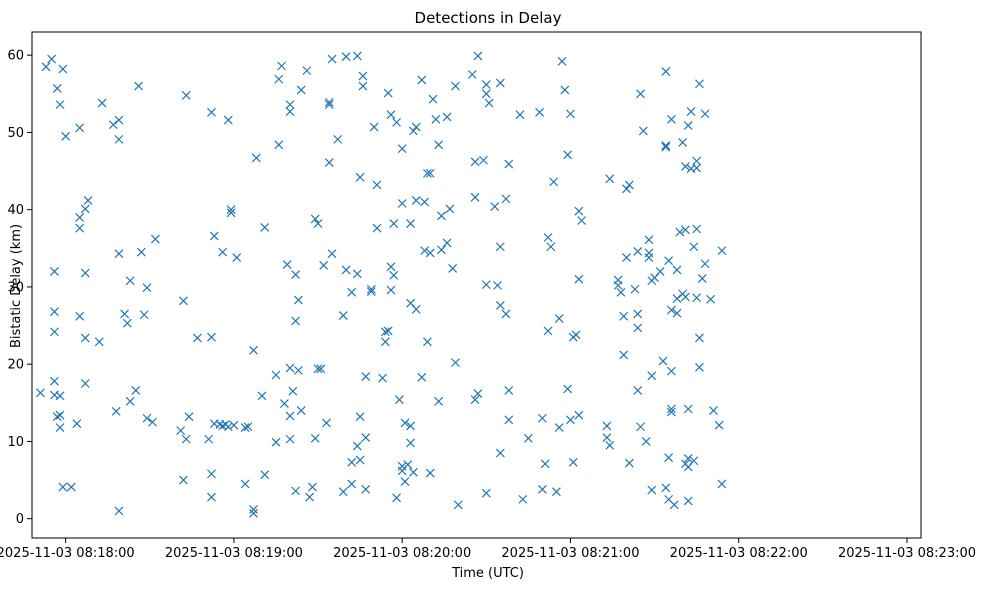 The width and height of the screenshot is (988, 590). Describe the element at coordinates (20, 519) in the screenshot. I see `y-tick-label: 0` at that location.